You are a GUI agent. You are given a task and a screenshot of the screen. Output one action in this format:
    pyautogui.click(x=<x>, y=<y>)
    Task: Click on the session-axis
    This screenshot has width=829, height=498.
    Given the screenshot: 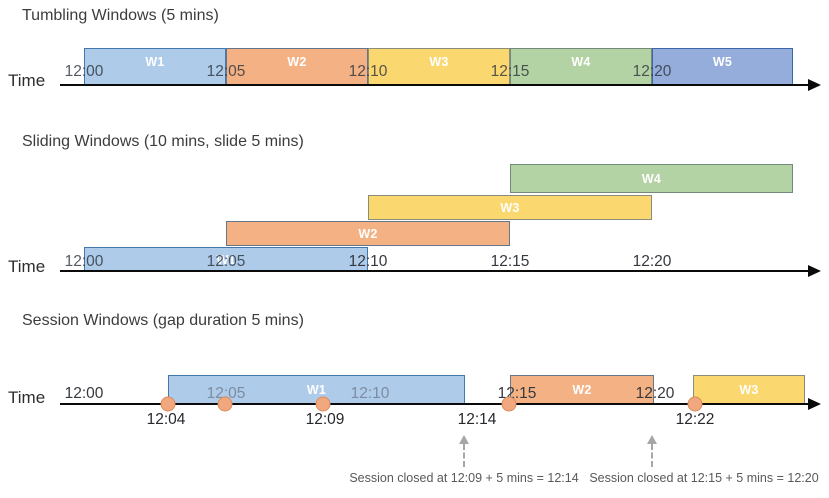 What is the action you would take?
    pyautogui.click(x=435, y=404)
    